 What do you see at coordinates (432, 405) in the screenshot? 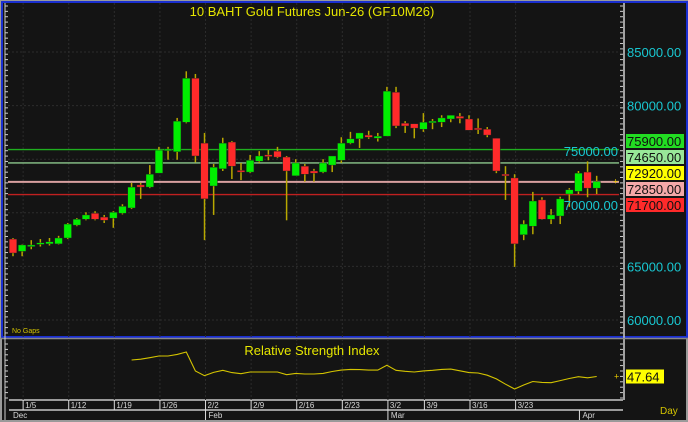
I see `date-tick-label: 3/9` at bounding box center [432, 405].